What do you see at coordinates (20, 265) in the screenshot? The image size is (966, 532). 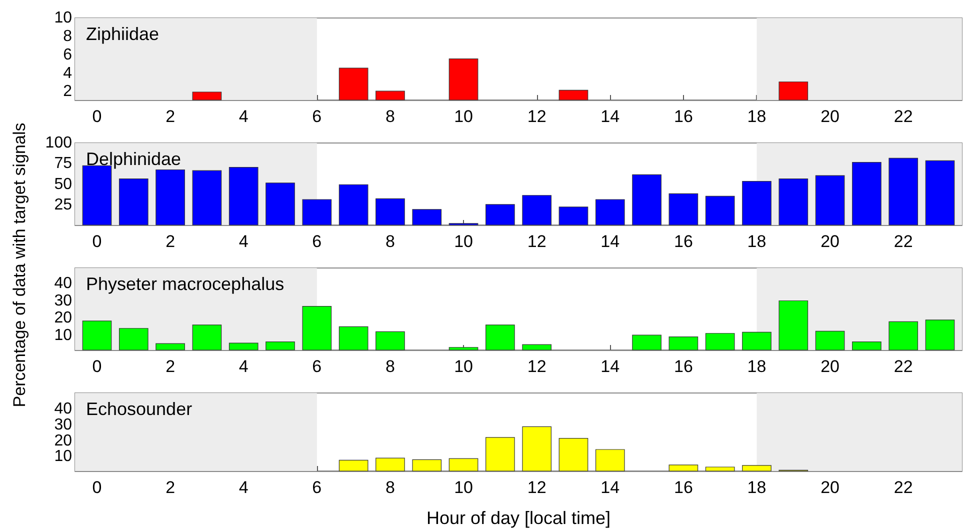 I see `y-axis-title: Percentage of data with target signals` at bounding box center [20, 265].